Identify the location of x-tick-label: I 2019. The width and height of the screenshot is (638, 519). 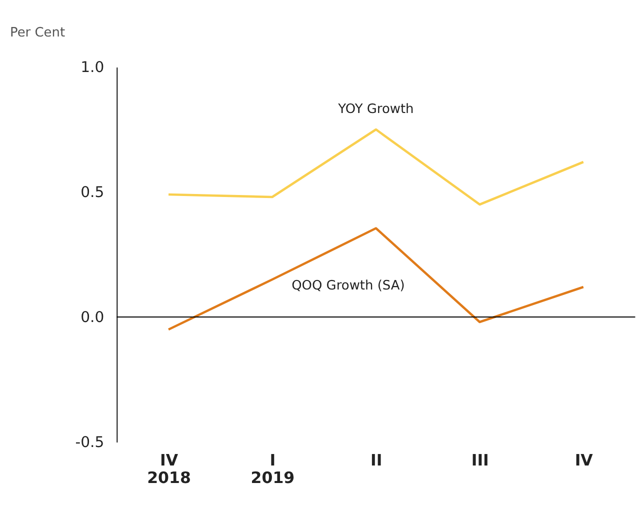
(272, 469).